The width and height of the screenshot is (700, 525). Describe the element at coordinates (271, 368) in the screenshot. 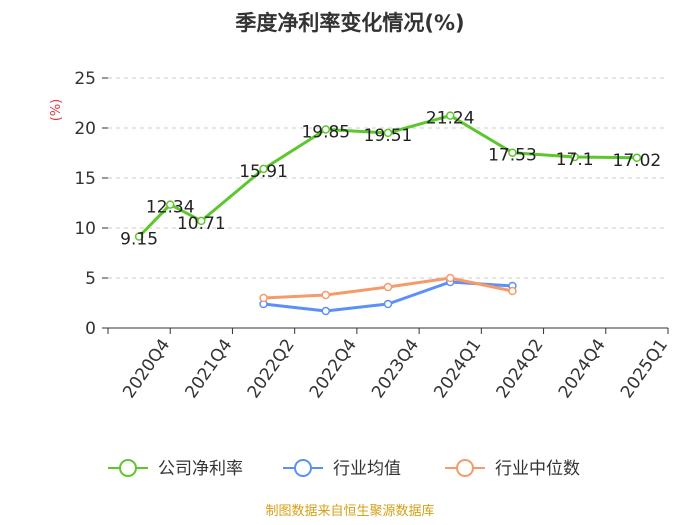

I see `x-tick-label: 2022Q2` at that location.